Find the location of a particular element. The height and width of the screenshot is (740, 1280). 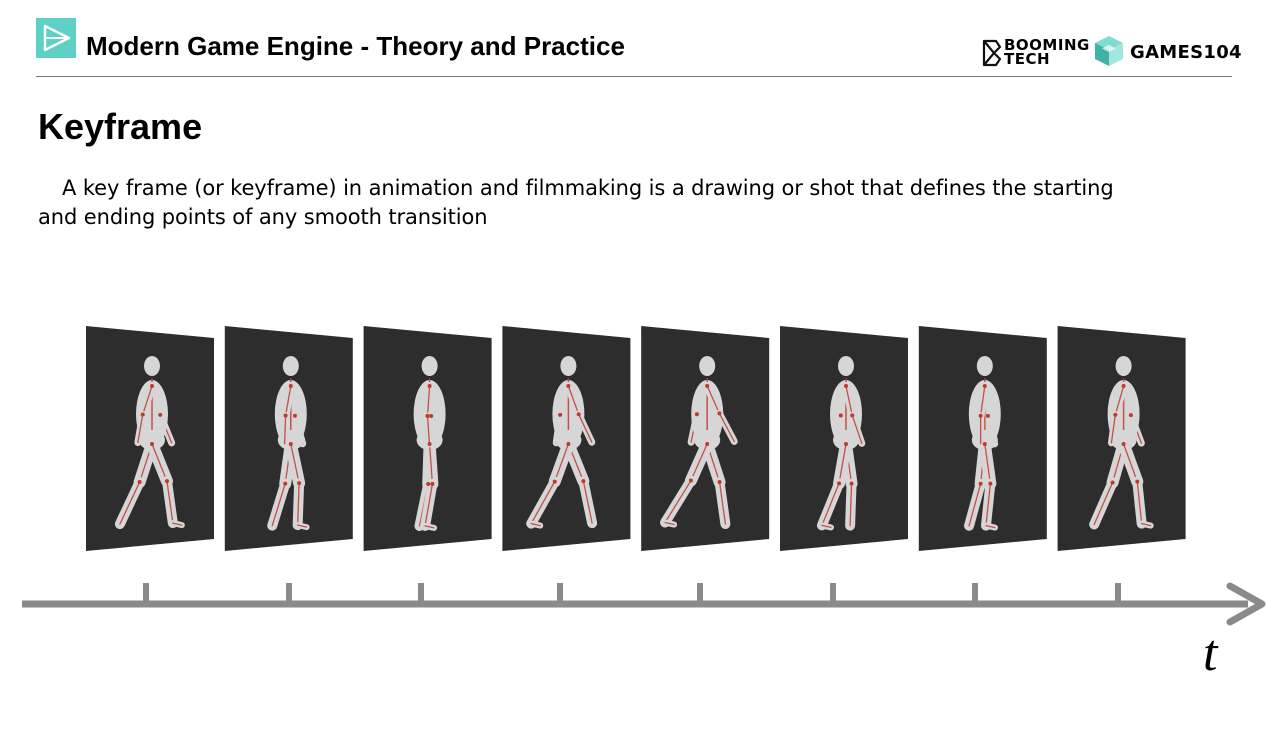

time-axis-label: t is located at coordinates (1210, 653).